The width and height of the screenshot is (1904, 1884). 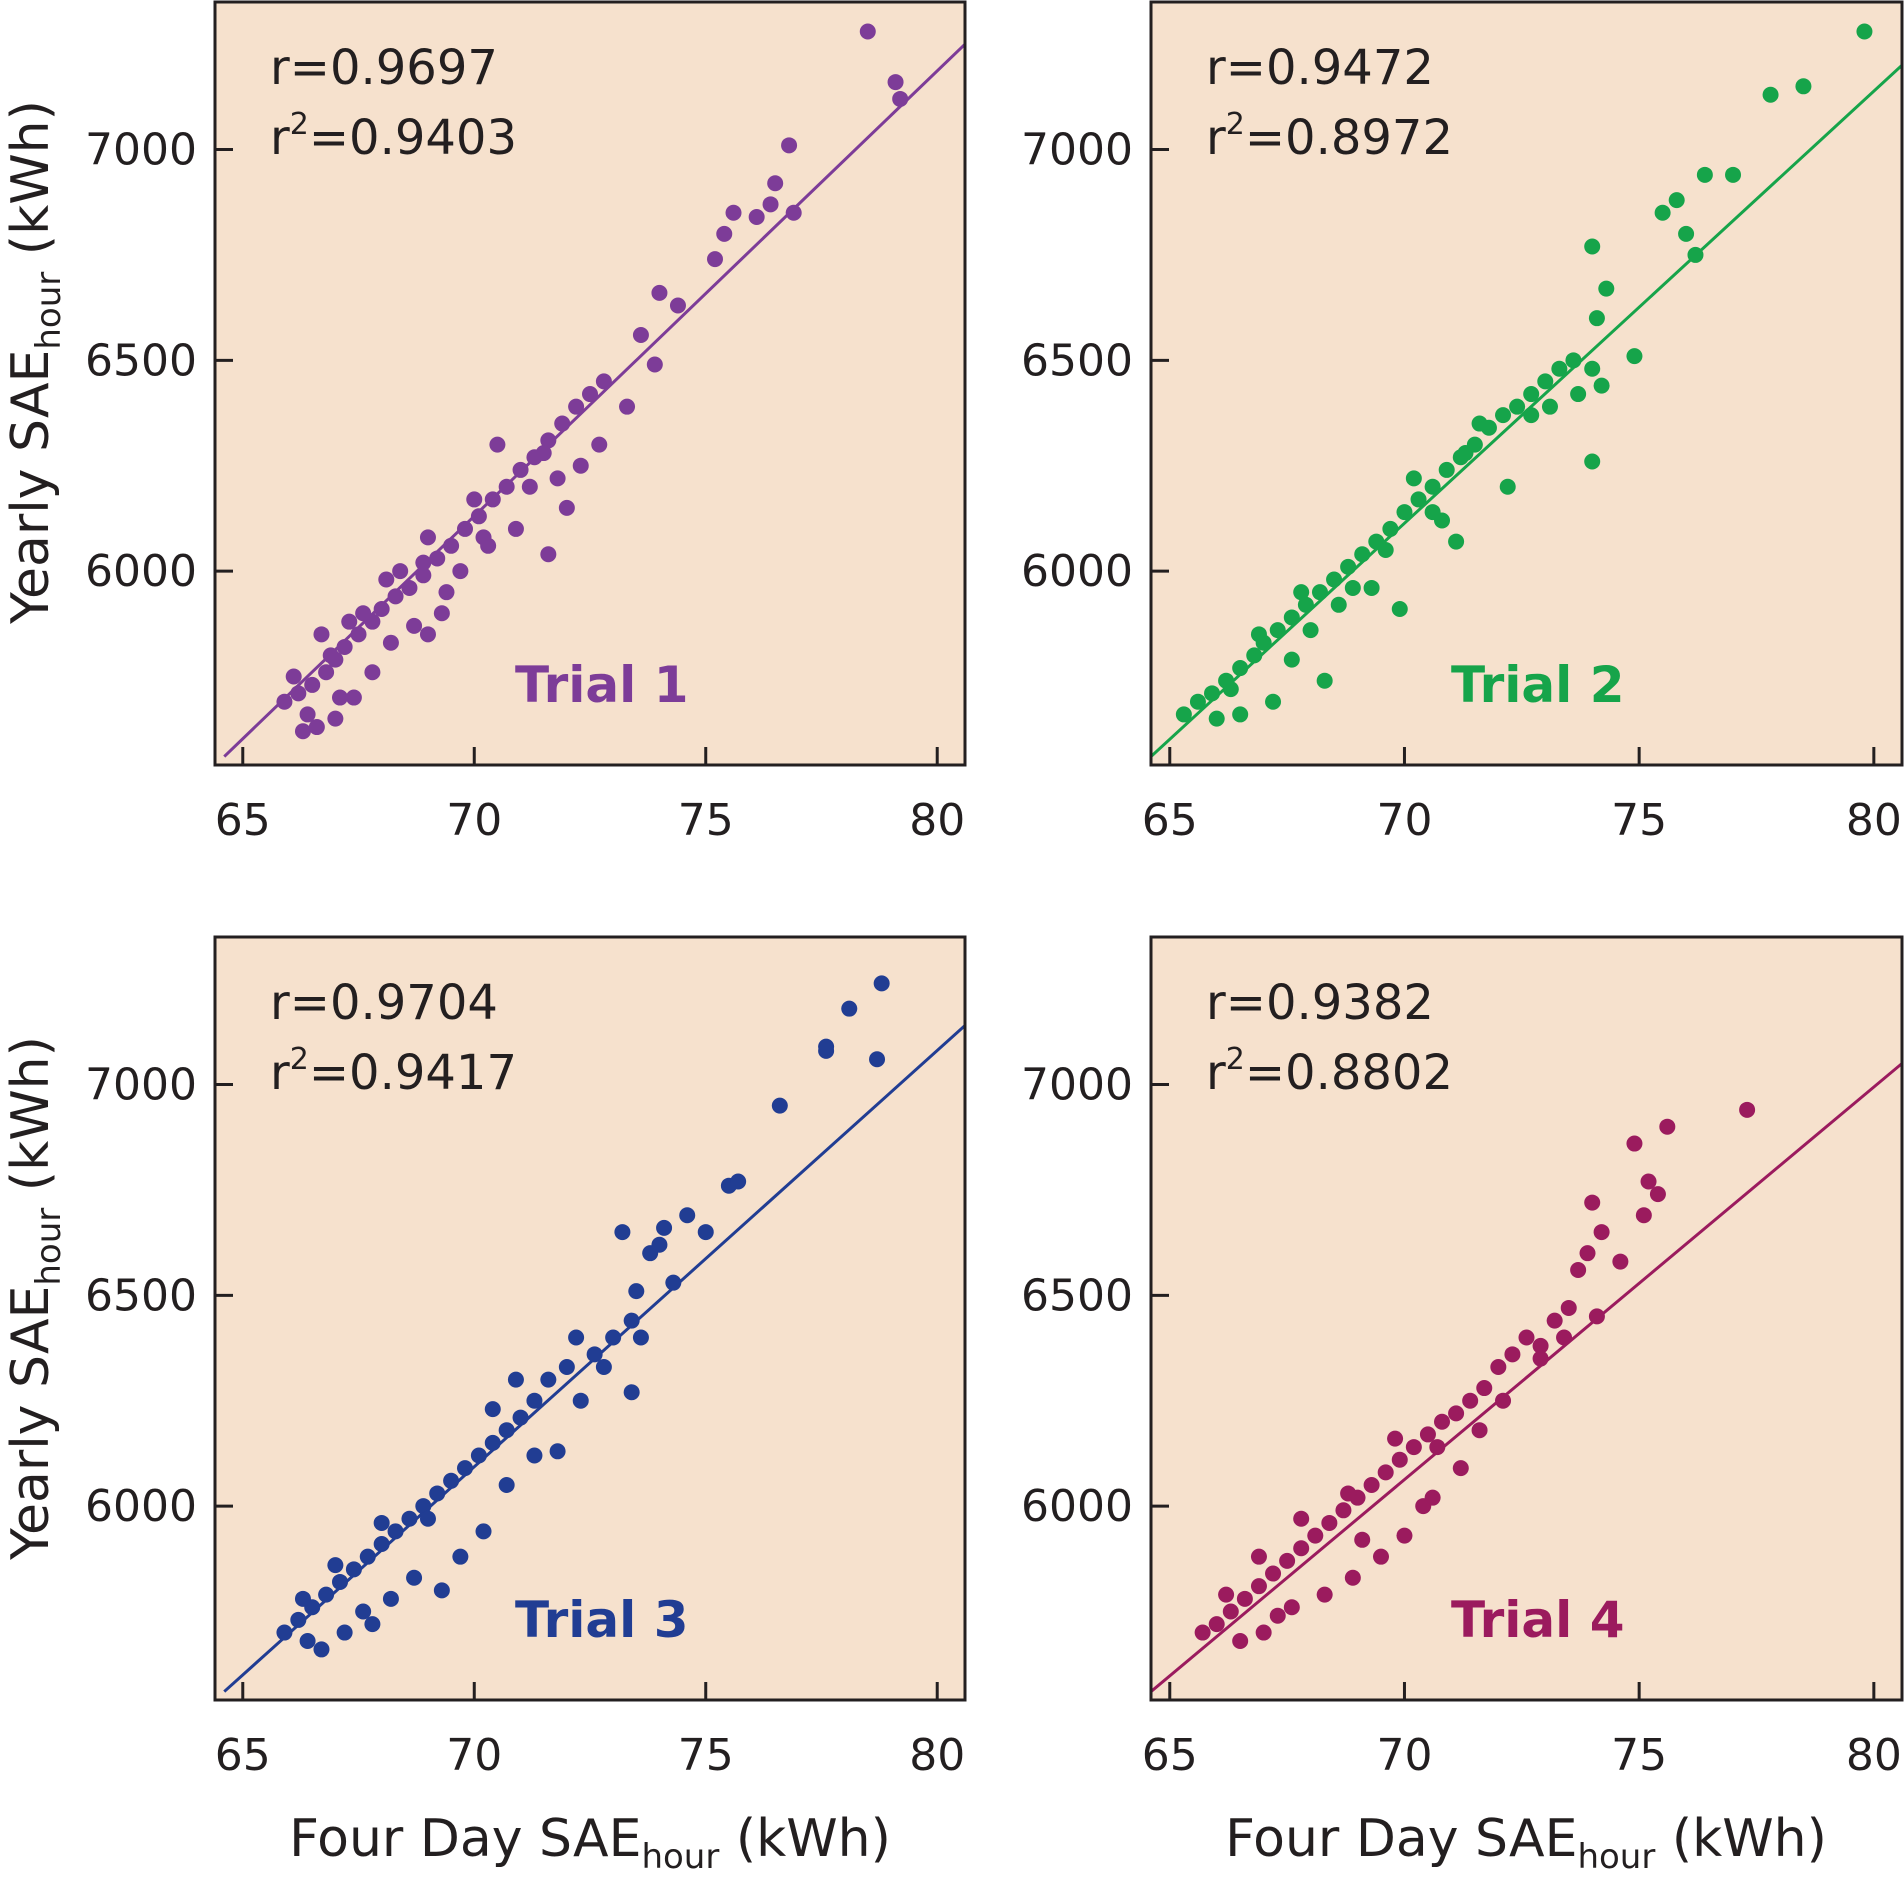 What do you see at coordinates (590, 1843) in the screenshot?
I see `x-axis-title-left: Four Day SAEhour (kWh)` at bounding box center [590, 1843].